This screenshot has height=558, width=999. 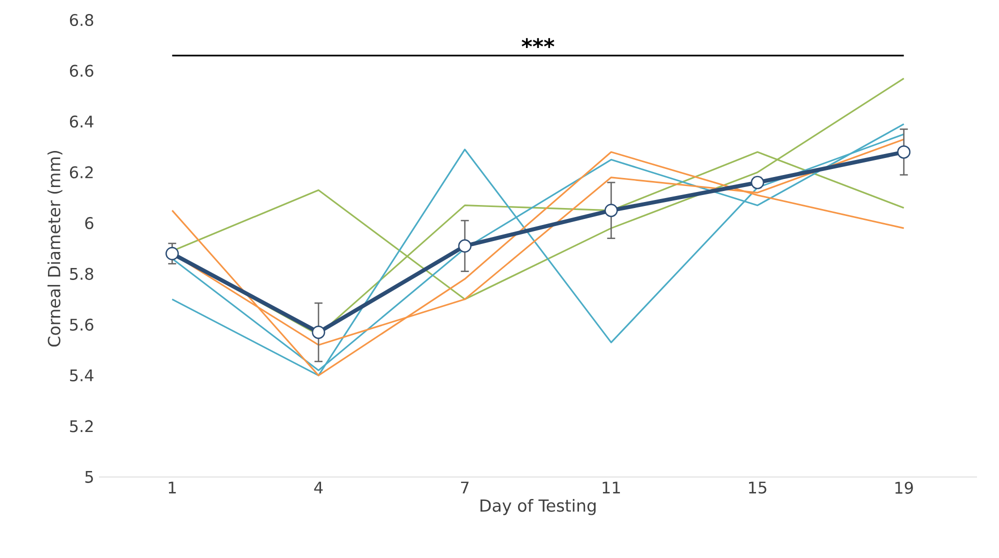 I want to click on x-tick-label: 15, so click(x=757, y=488).